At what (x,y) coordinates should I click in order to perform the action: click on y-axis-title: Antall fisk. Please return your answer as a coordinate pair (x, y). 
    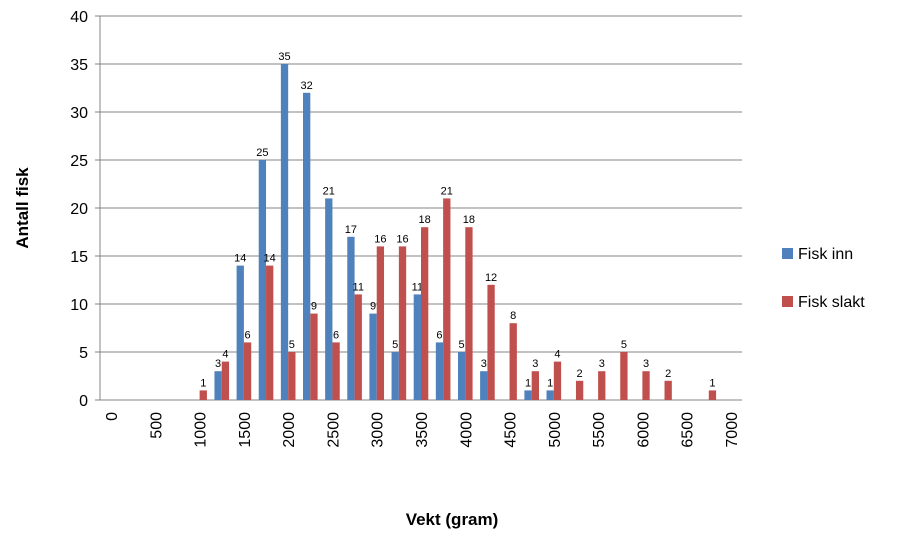
    Looking at the image, I should click on (22, 208).